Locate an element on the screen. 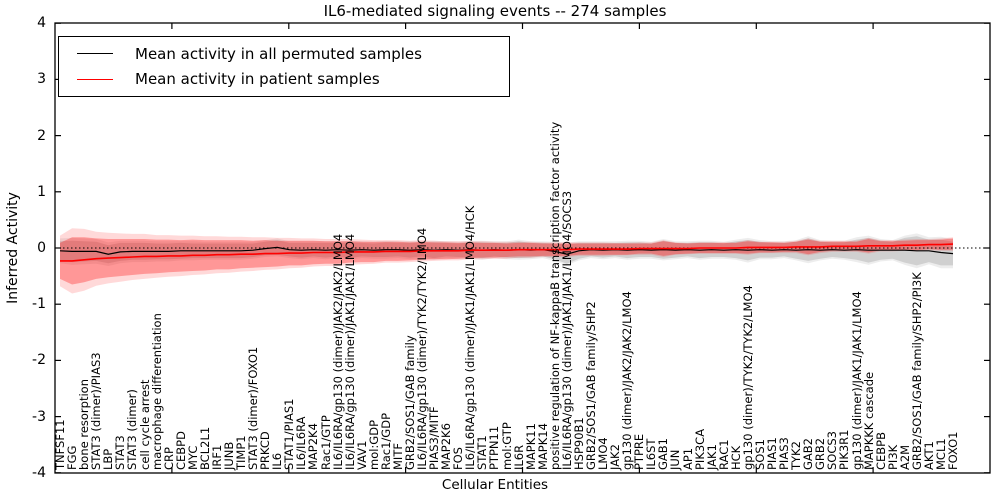 This screenshot has height=500, width=1000. patient-band-inner is located at coordinates (506, 261).